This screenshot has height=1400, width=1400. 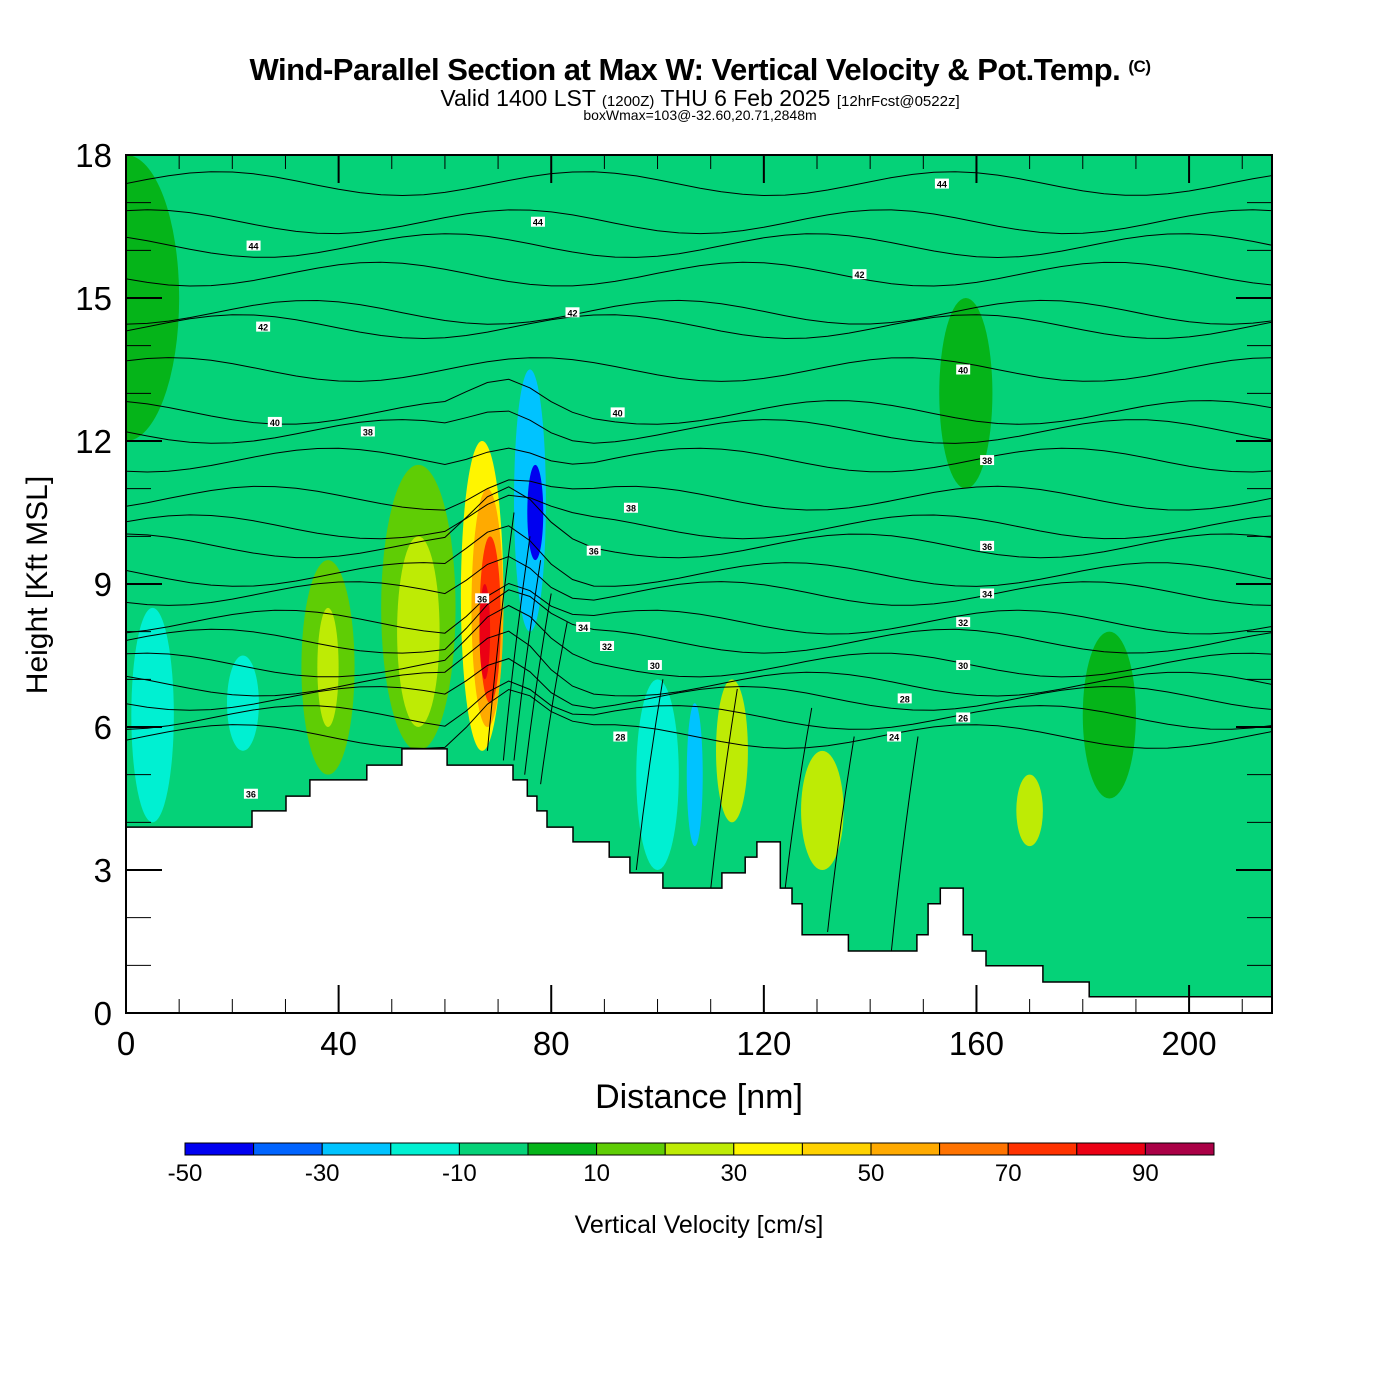 I want to click on contour-label-text: 28, so click(x=905, y=699).